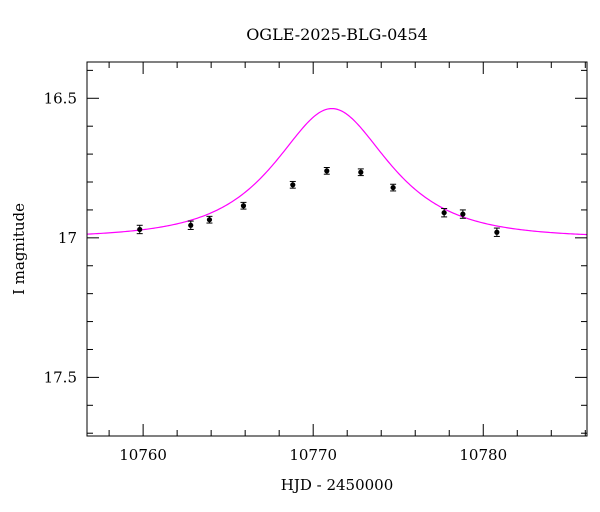  I want to click on x-tick-label: 10770, so click(313, 455).